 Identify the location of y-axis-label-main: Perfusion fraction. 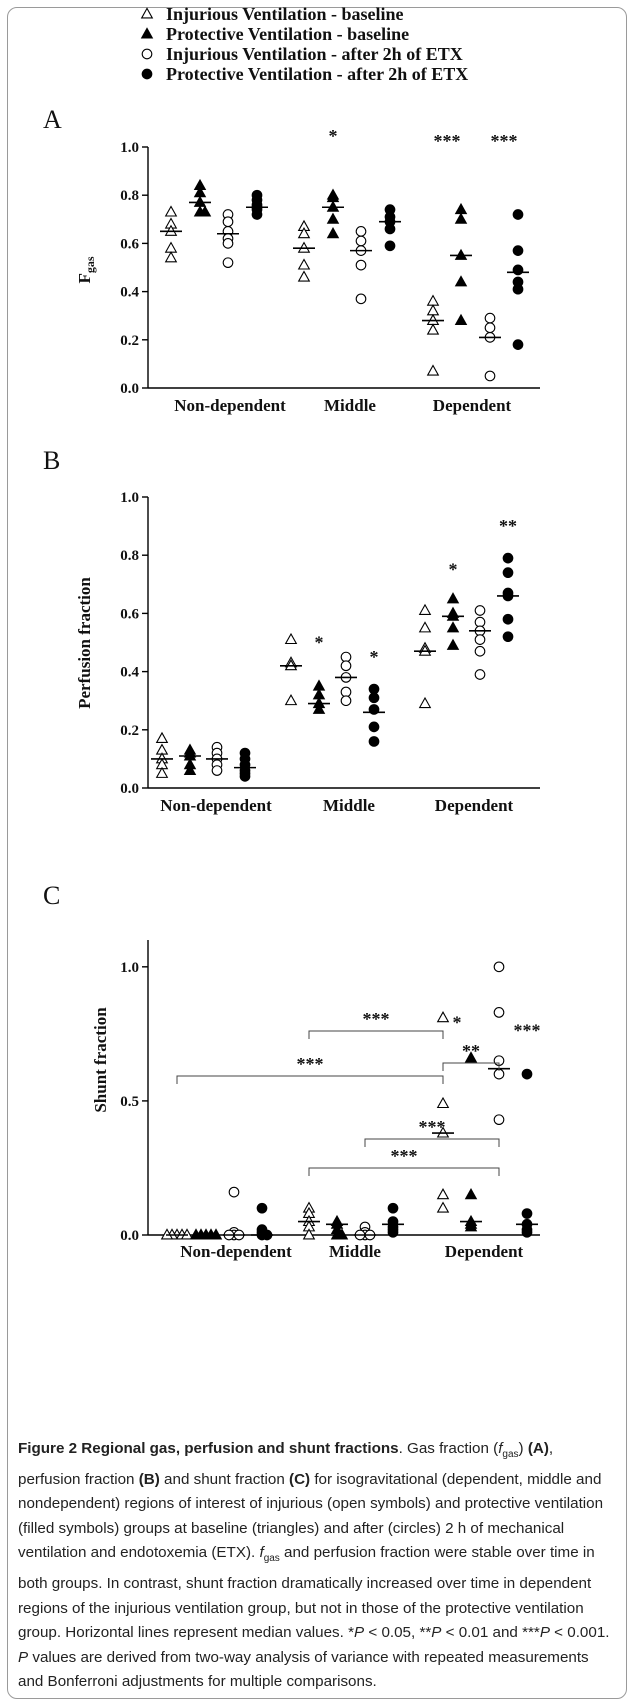
(84, 643).